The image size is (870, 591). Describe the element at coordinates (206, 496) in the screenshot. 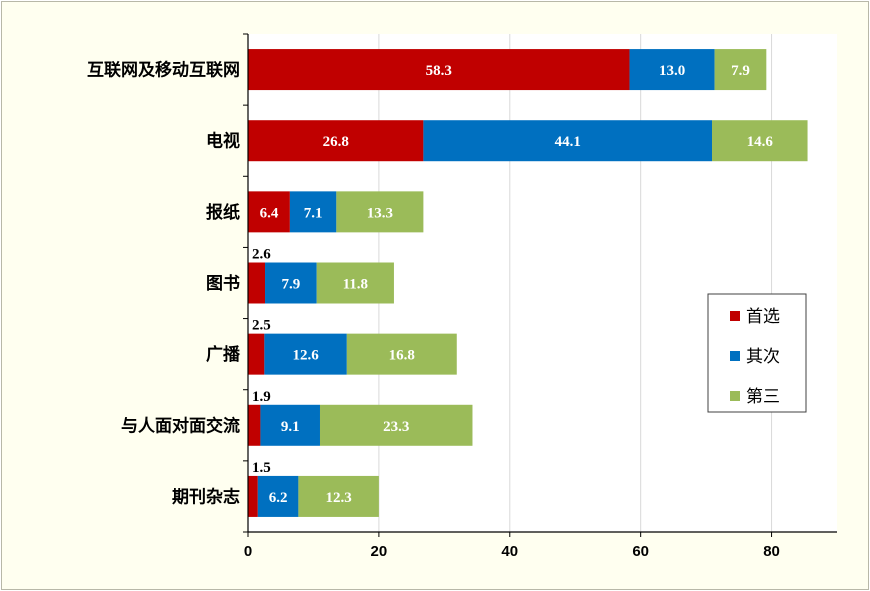

I see `category-label: 期刊杂志` at that location.